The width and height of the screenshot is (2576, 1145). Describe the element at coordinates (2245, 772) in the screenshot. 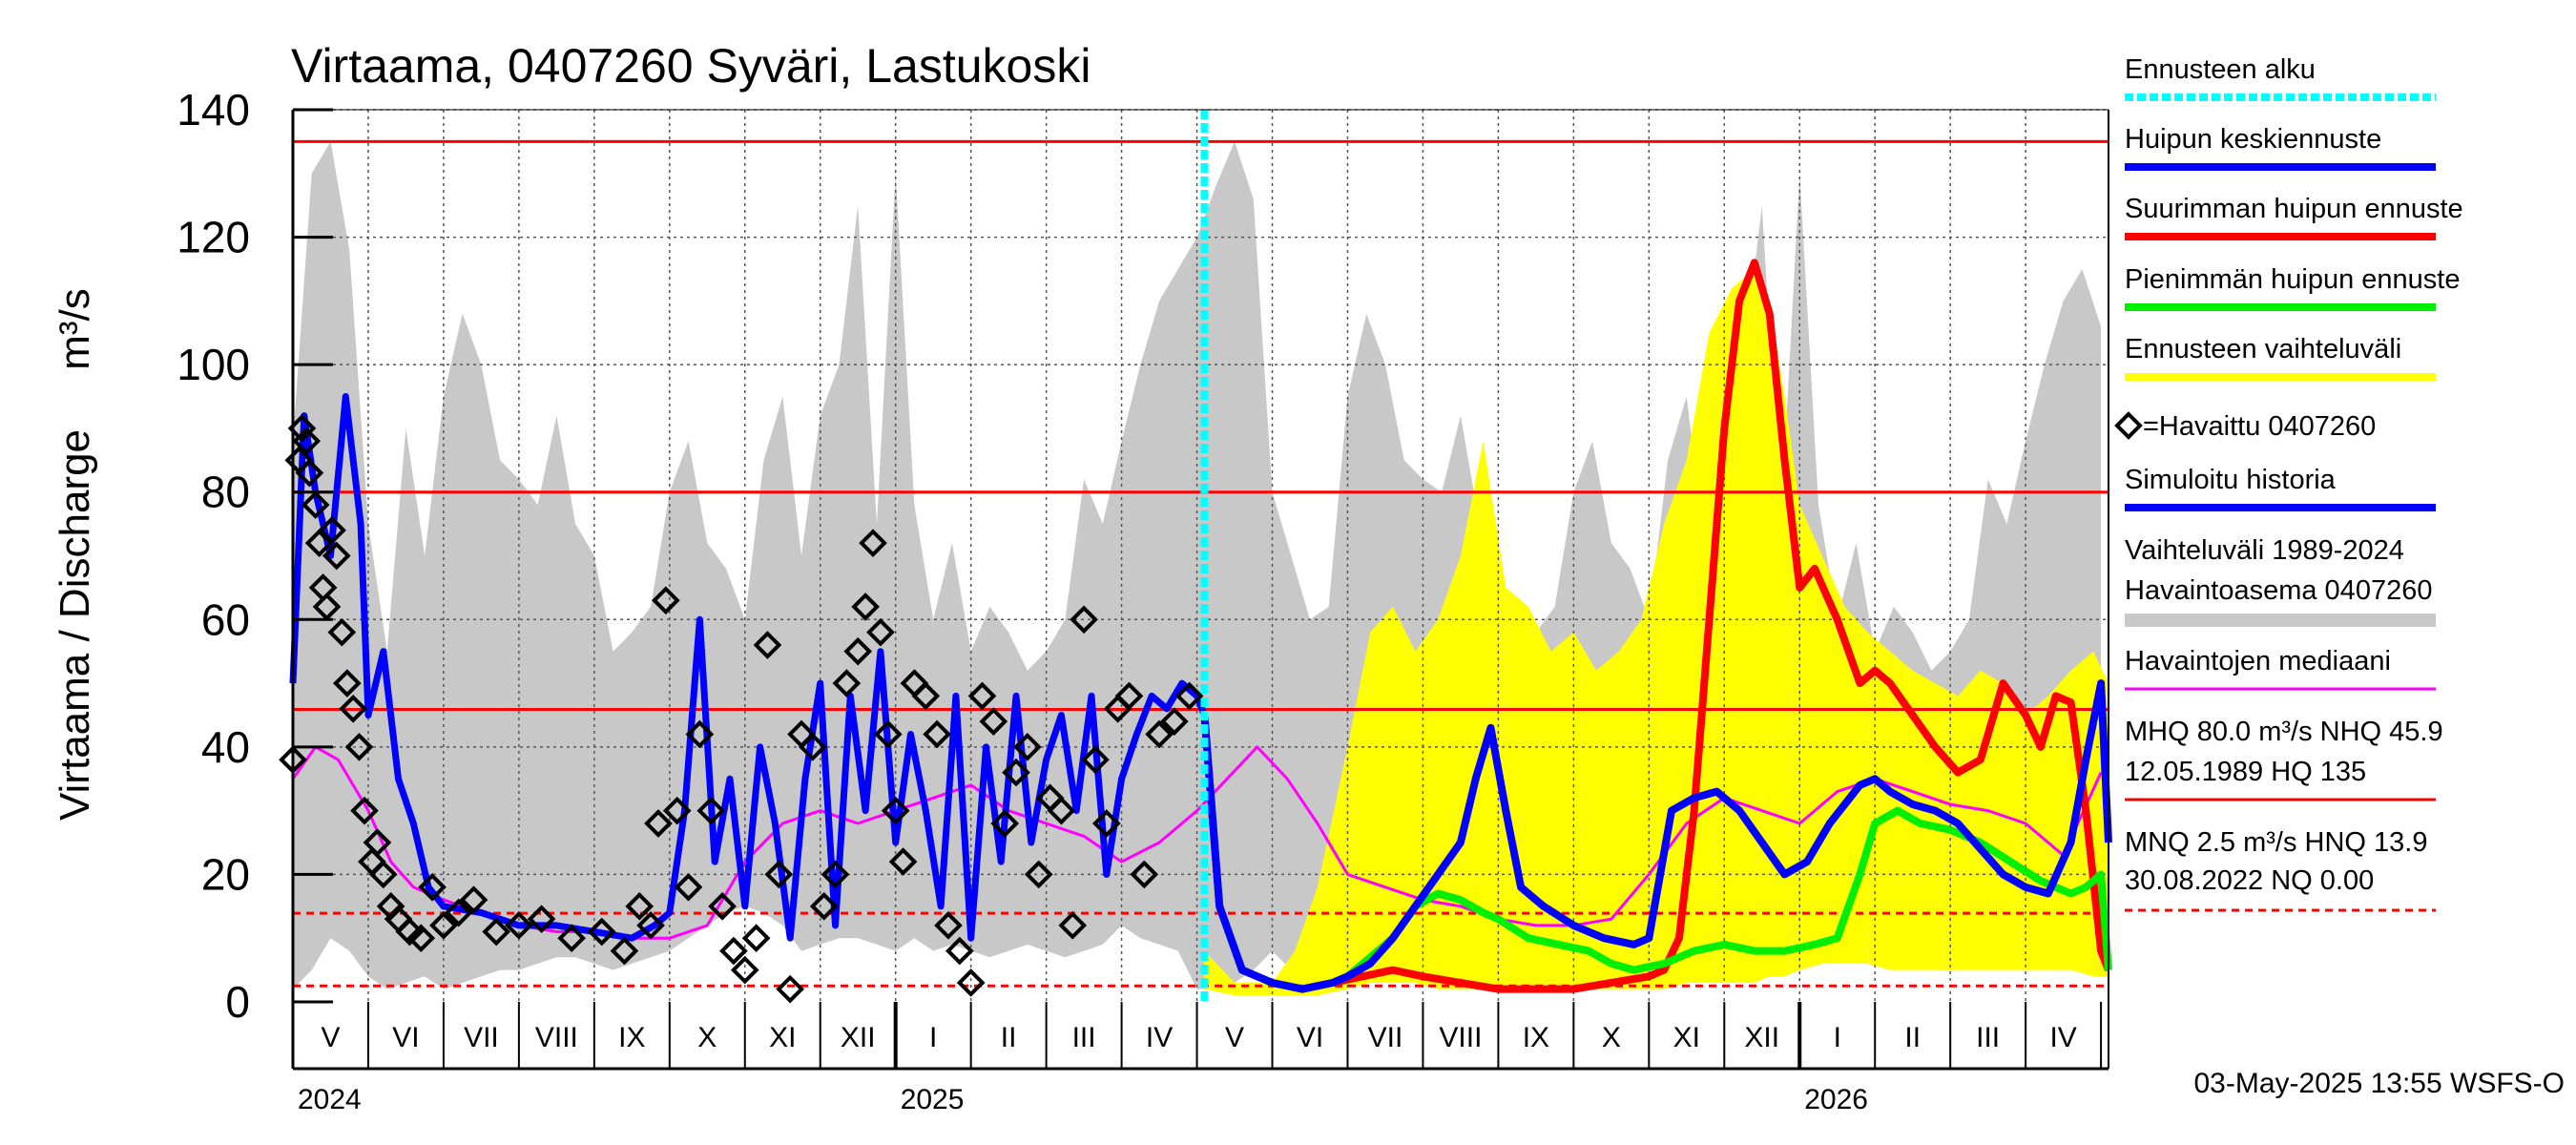

I see `legend-stats-high-2: 12.05.1989 HQ 135` at that location.